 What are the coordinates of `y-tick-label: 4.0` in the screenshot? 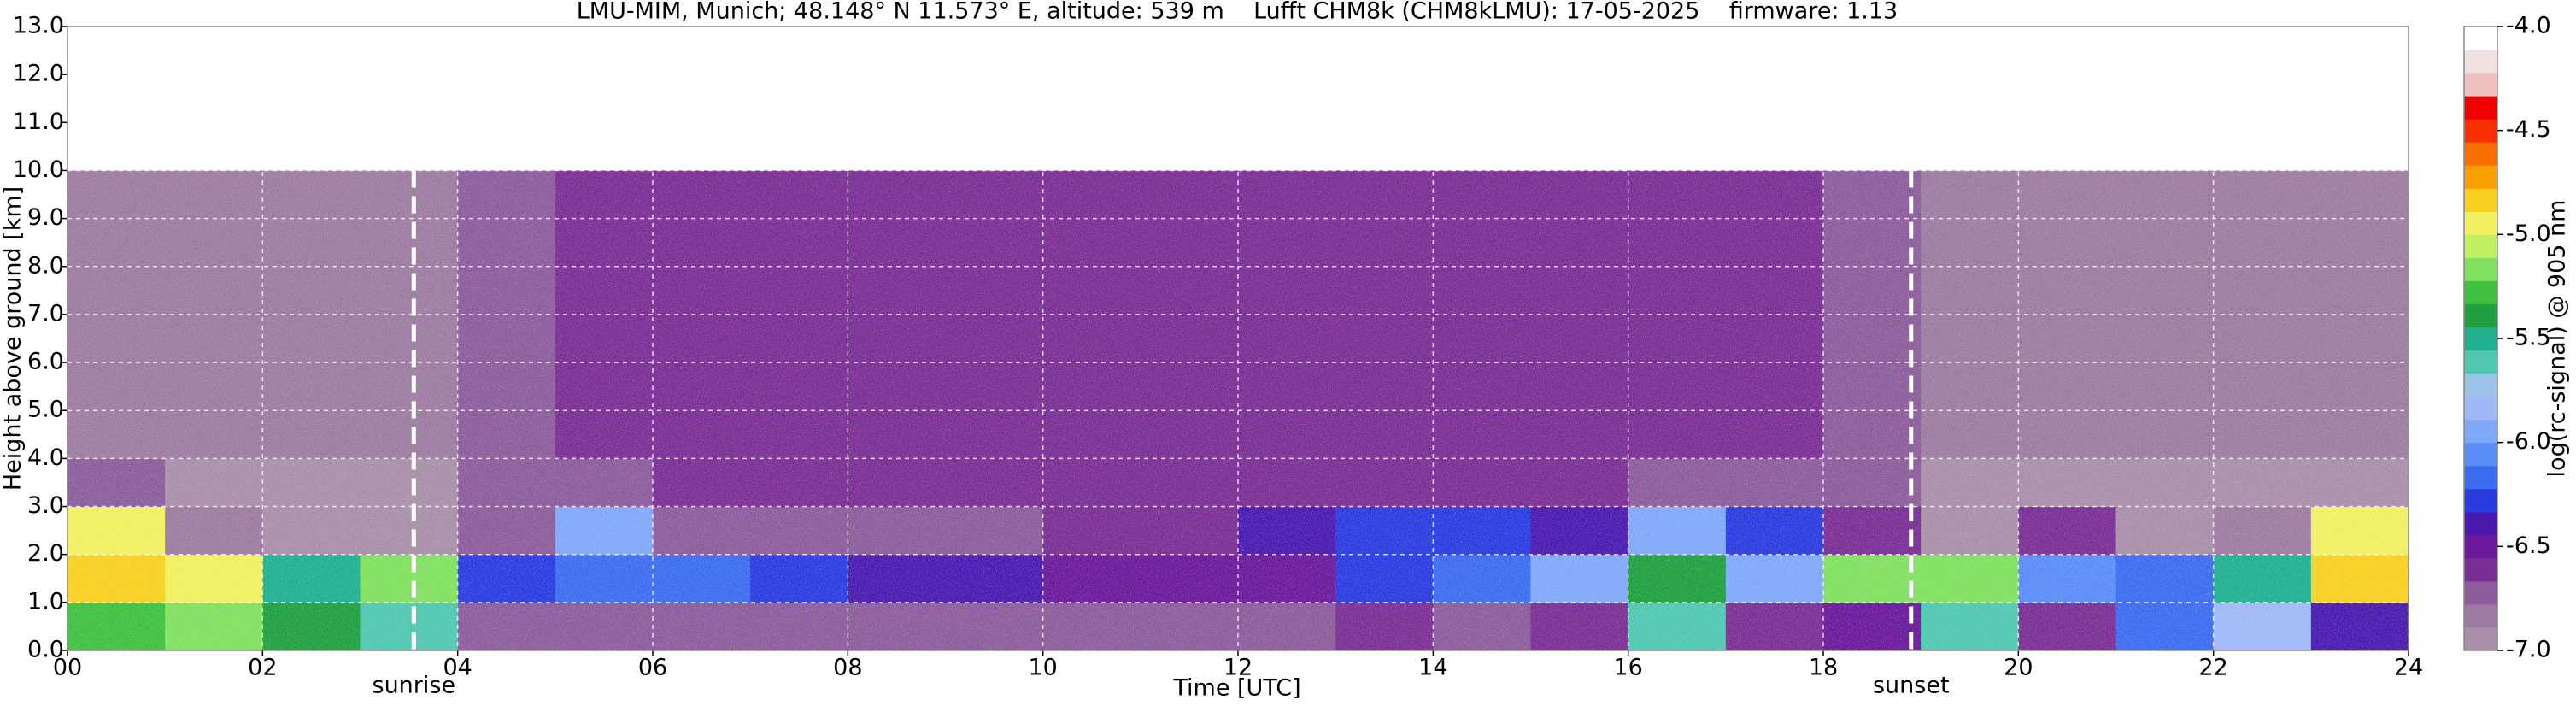 It's located at (45, 457).